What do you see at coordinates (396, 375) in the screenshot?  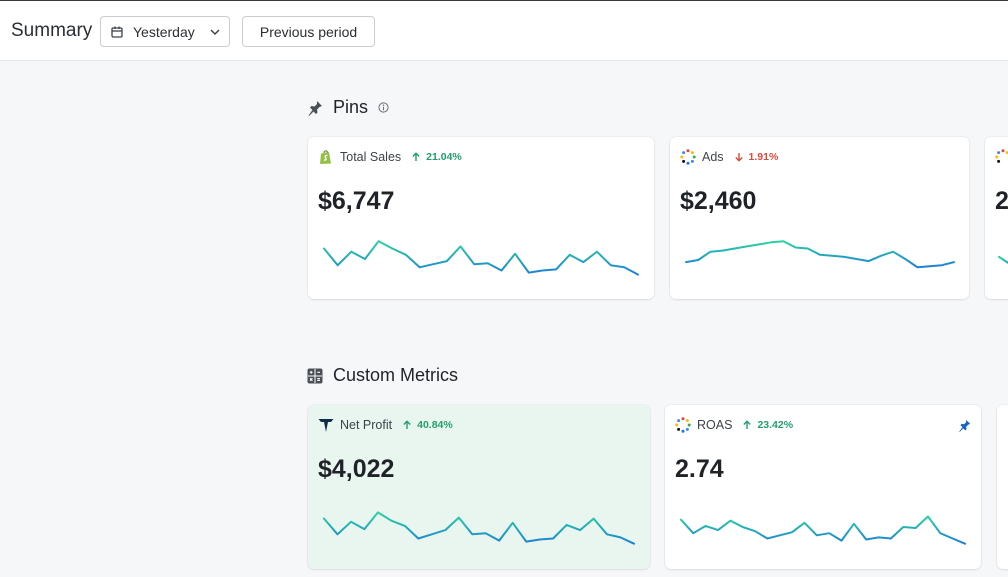 I see `custom-metrics-title: Custom Metrics` at bounding box center [396, 375].